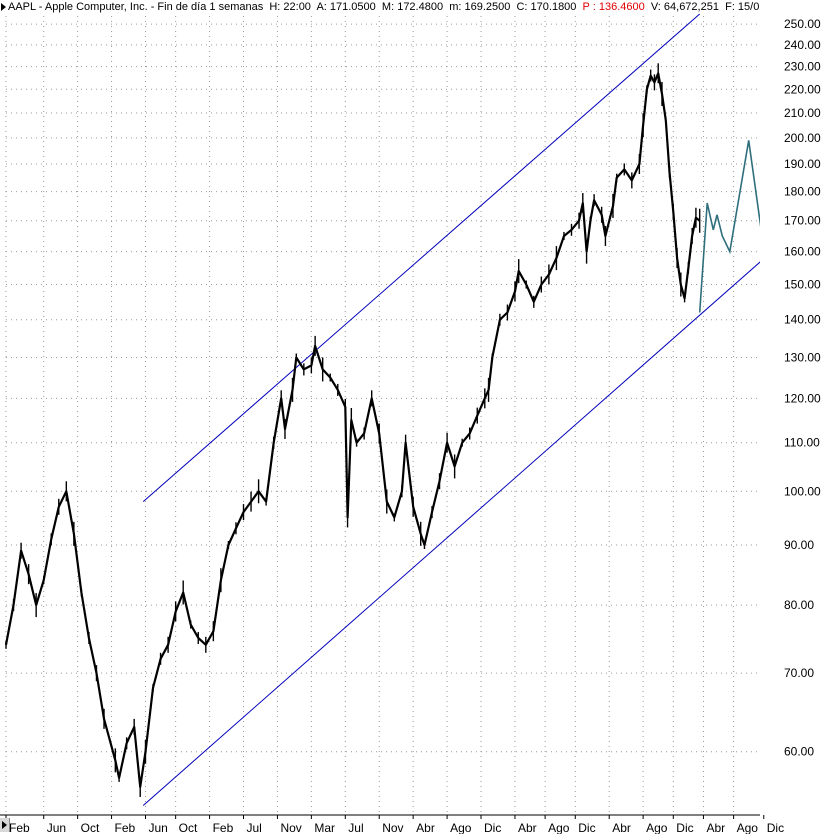 This screenshot has width=828, height=834. What do you see at coordinates (802, 221) in the screenshot?
I see `y-tick-label: 170.00` at bounding box center [802, 221].